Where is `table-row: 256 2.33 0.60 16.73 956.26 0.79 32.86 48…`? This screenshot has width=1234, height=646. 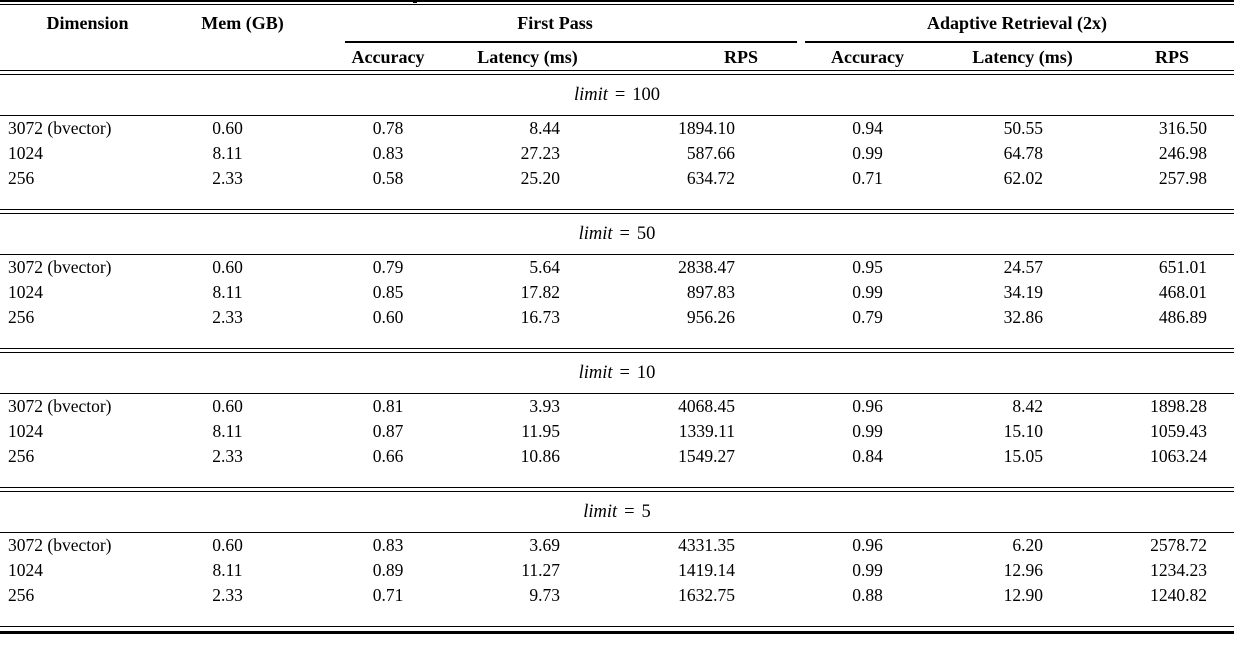 table-row: 256 2.33 0.60 16.73 956.26 0.79 32.86 48… is located at coordinates (617, 327).